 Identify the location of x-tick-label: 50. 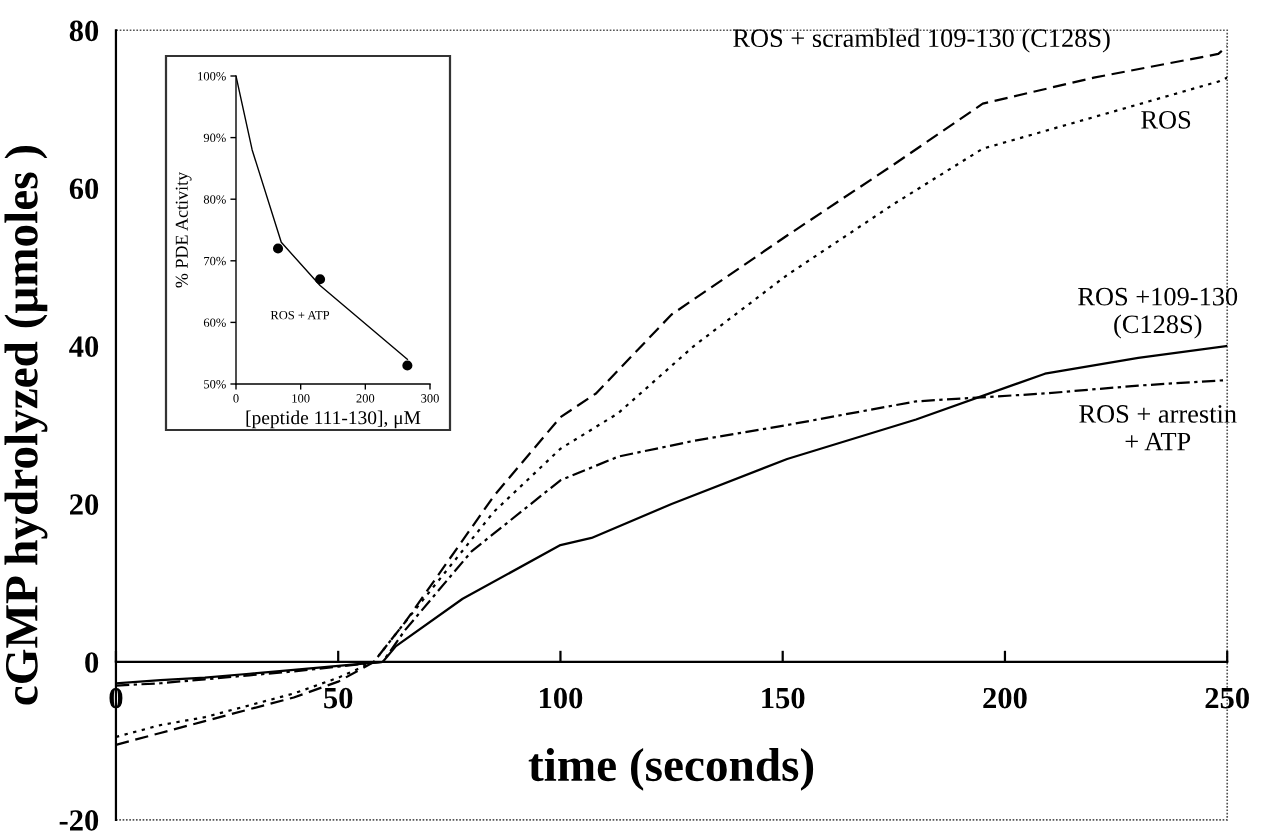
(338, 698).